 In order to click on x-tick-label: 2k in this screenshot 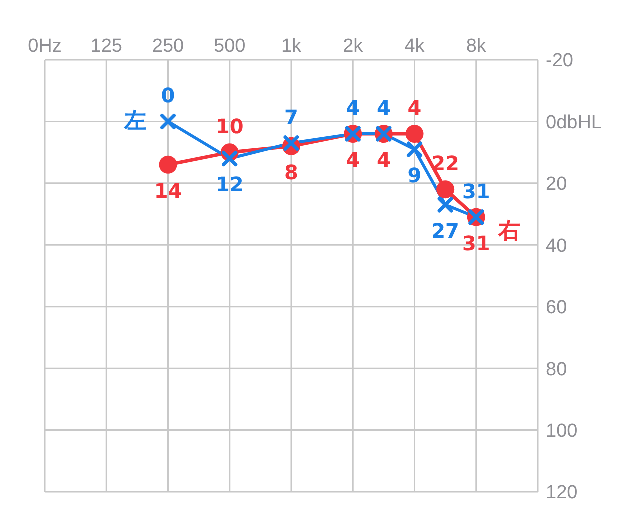, I will do `click(353, 46)`.